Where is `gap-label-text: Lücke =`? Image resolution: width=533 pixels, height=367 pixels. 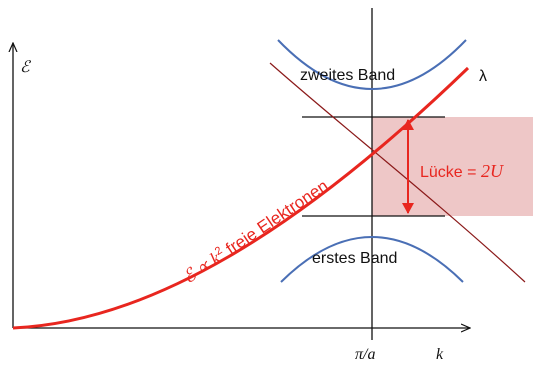 gap-label-text: Lücke = is located at coordinates (450, 172).